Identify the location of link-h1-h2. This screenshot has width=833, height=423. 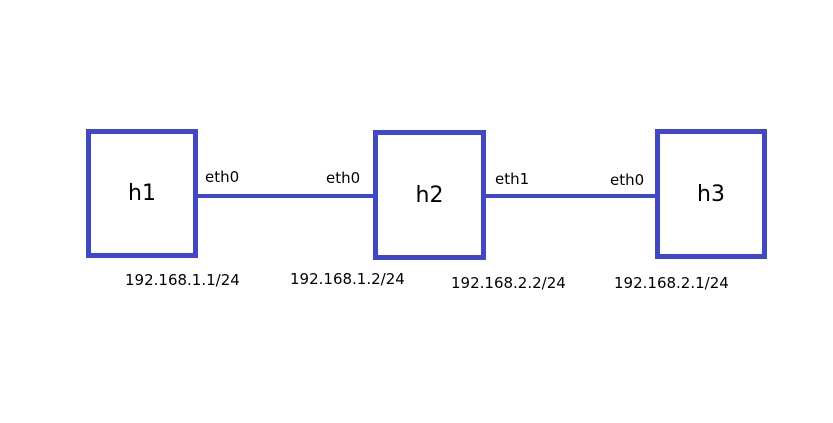
(286, 196).